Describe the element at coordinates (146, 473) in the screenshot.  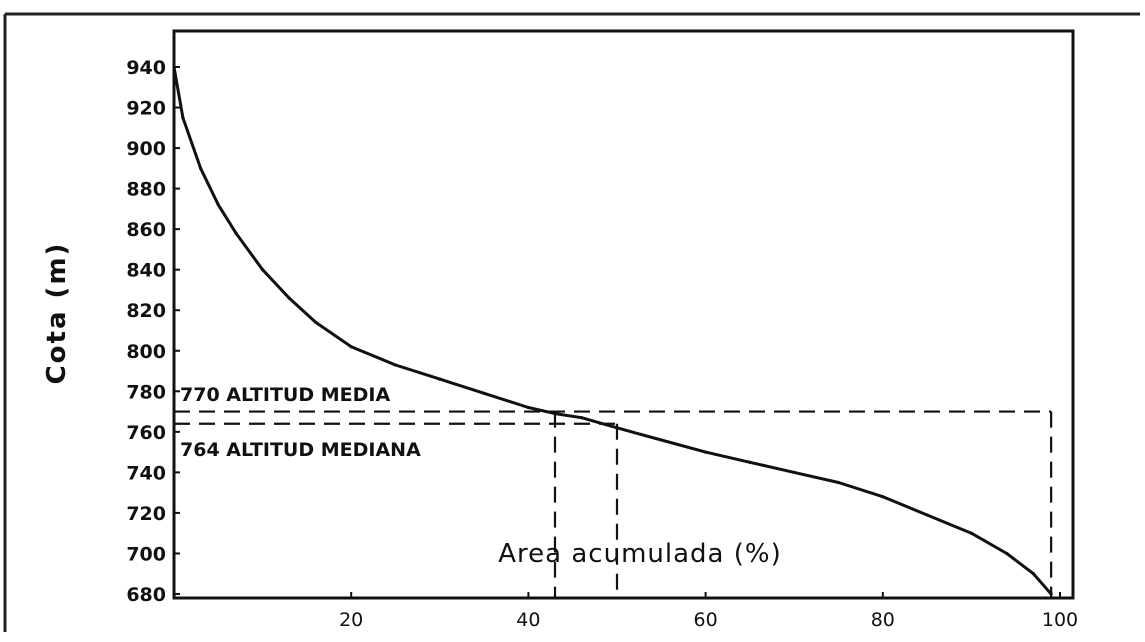
I see `y-tick-label: 740` at that location.